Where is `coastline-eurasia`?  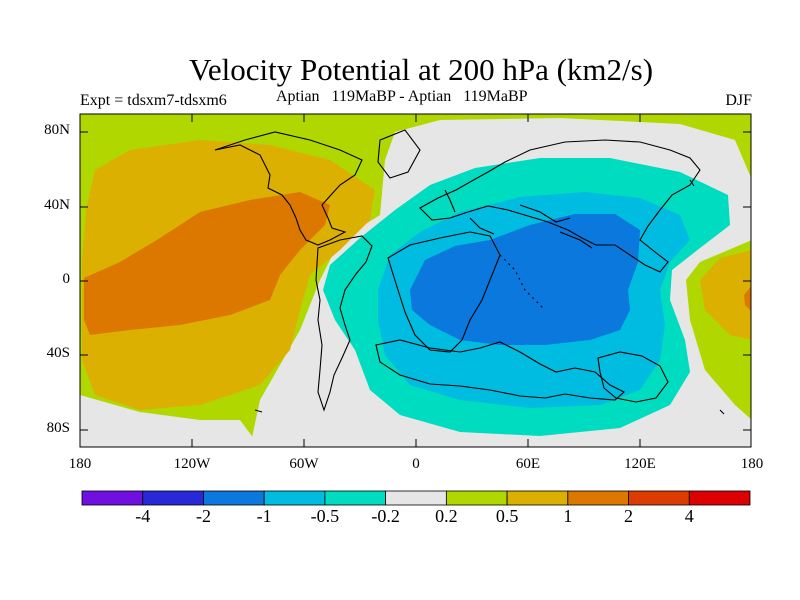
coastline-eurasia is located at coordinates (560, 206).